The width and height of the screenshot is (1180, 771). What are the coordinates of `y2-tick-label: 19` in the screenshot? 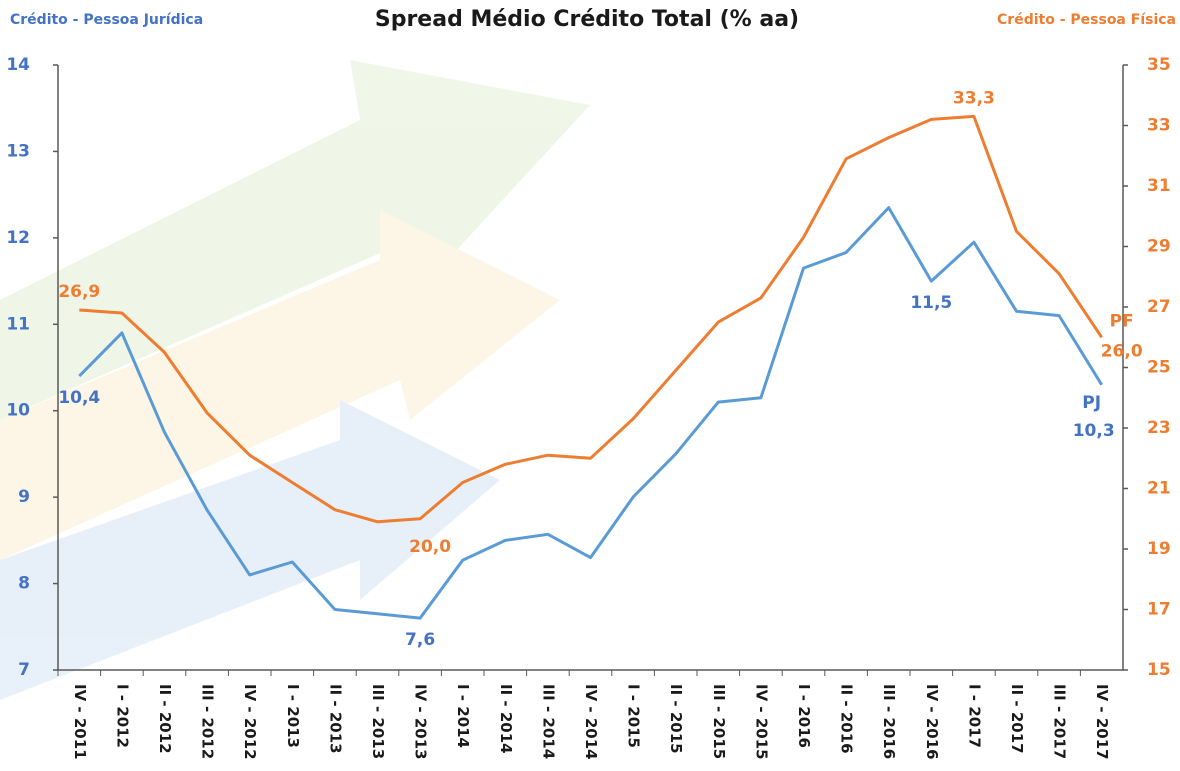 It's located at (1159, 549).